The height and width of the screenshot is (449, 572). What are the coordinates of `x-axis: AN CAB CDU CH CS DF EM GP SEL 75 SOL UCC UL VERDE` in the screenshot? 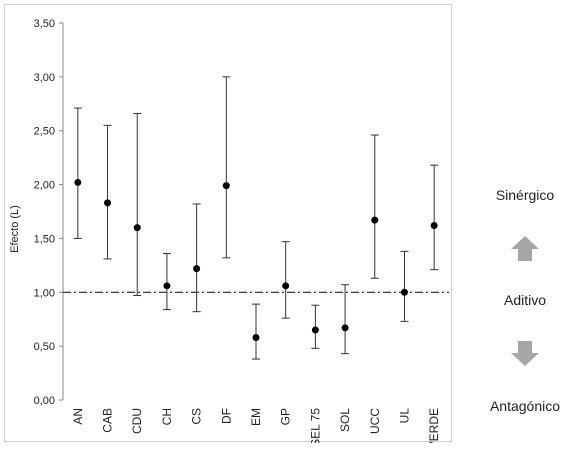 It's located at (256, 428).